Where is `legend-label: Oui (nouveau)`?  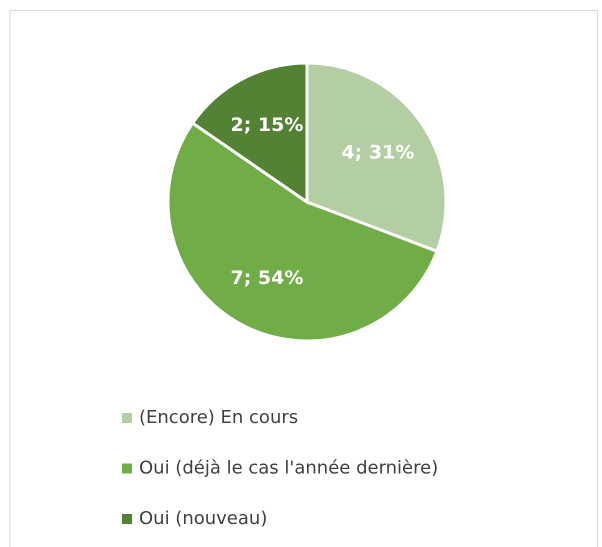
legend-label: Oui (nouveau) is located at coordinates (203, 518).